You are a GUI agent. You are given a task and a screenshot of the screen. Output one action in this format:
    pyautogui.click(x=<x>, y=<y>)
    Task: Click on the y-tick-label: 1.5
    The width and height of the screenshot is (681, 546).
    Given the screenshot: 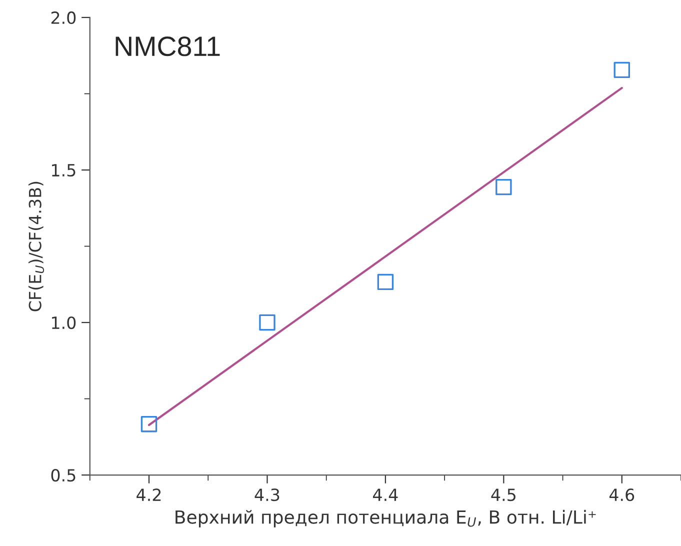 What is the action you would take?
    pyautogui.click(x=64, y=170)
    